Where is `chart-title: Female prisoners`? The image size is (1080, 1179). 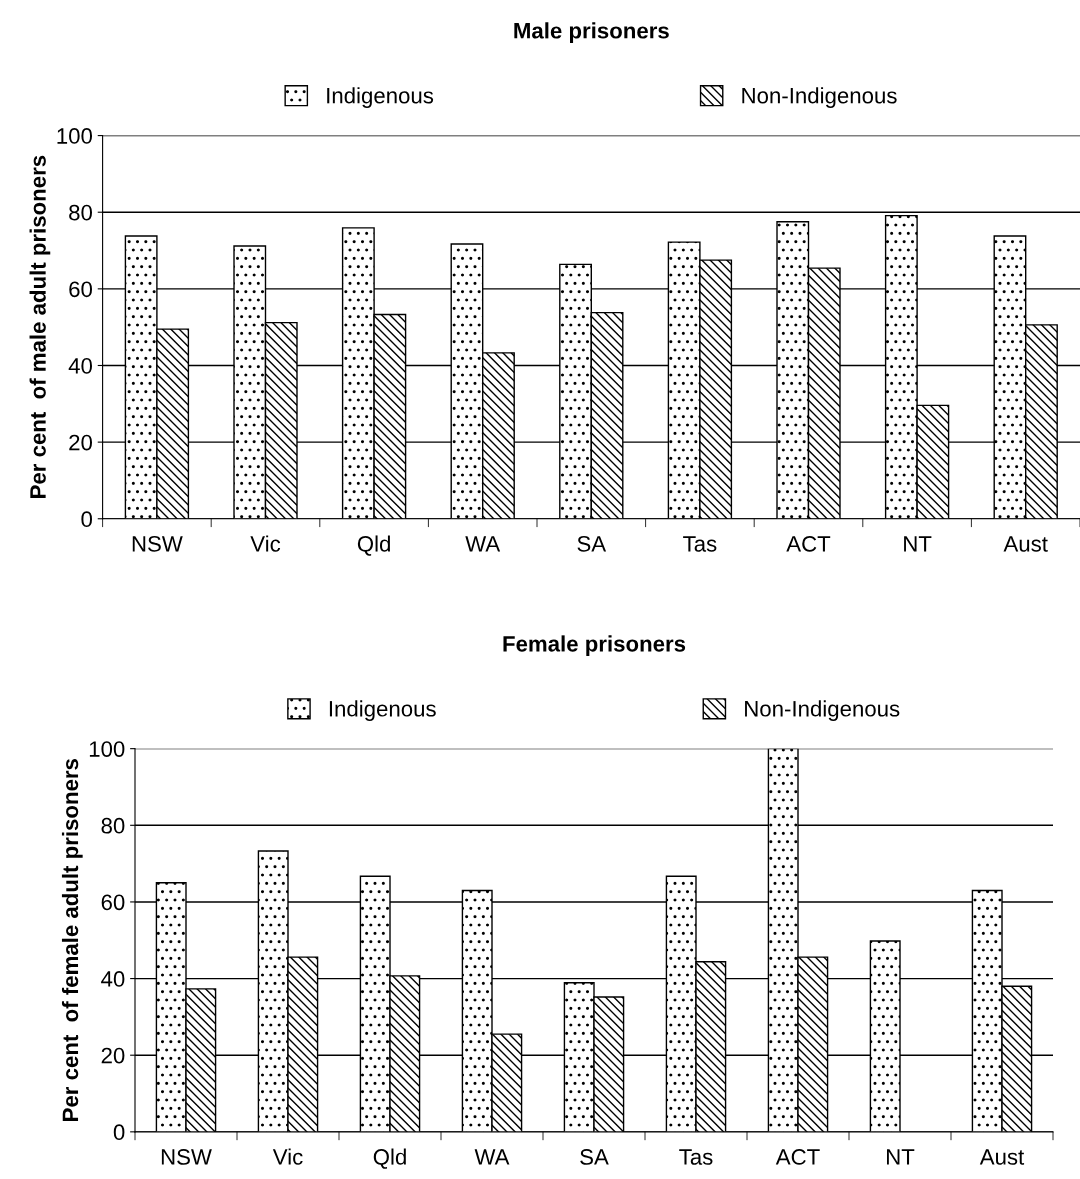 chart-title: Female prisoners is located at coordinates (594, 646).